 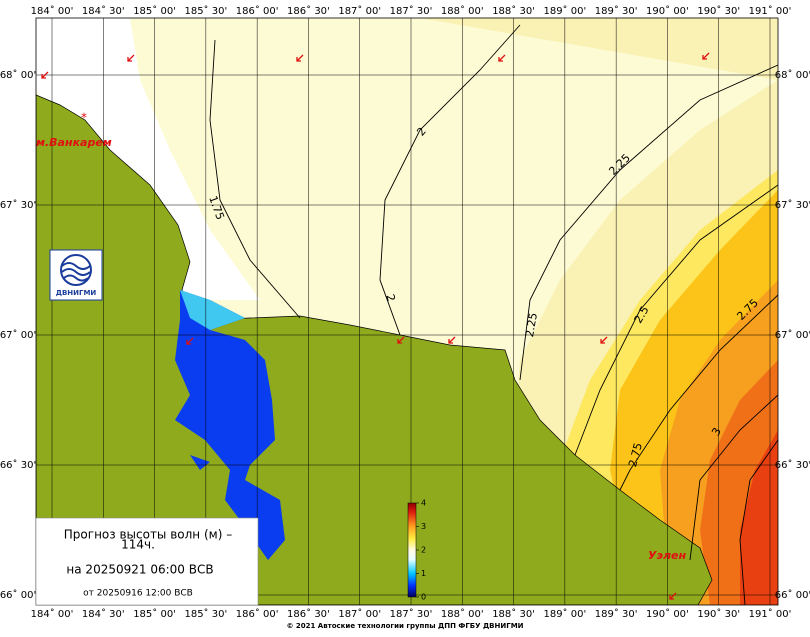 I want to click on colorbar-ticks: 0 1 2 3 4, so click(x=421, y=550).